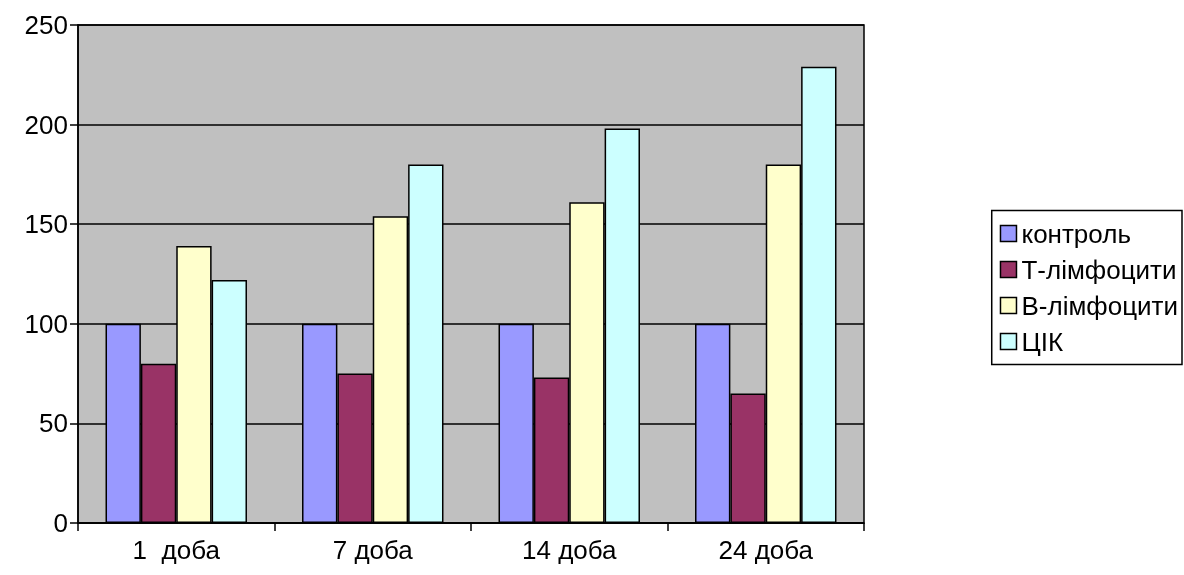  Describe the element at coordinates (46, 25) in the screenshot. I see `y-tick-label: 250` at that location.